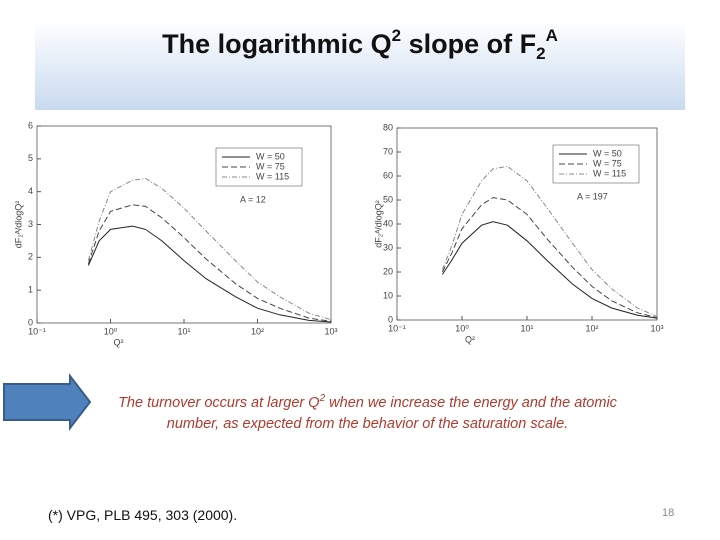 This screenshot has width=720, height=540. Describe the element at coordinates (219, 403) in the screenshot. I see `caption-text: The turnover occurs at larger Q` at that location.